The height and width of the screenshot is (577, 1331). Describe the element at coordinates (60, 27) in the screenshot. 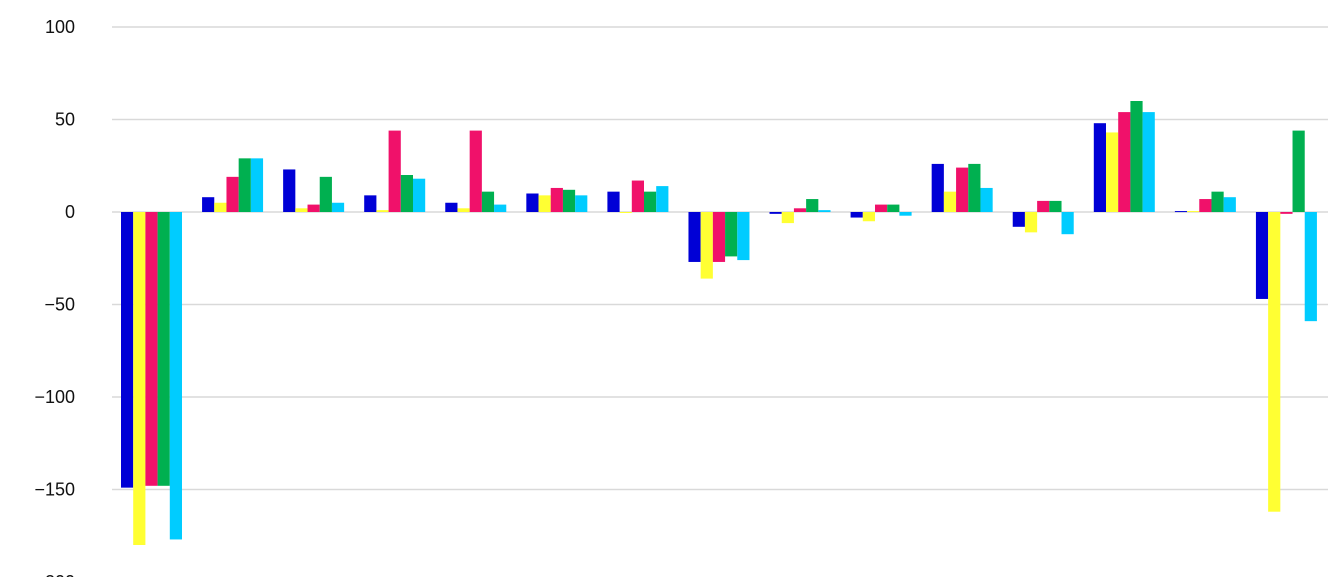

I see `y-tick-label: 100` at that location.